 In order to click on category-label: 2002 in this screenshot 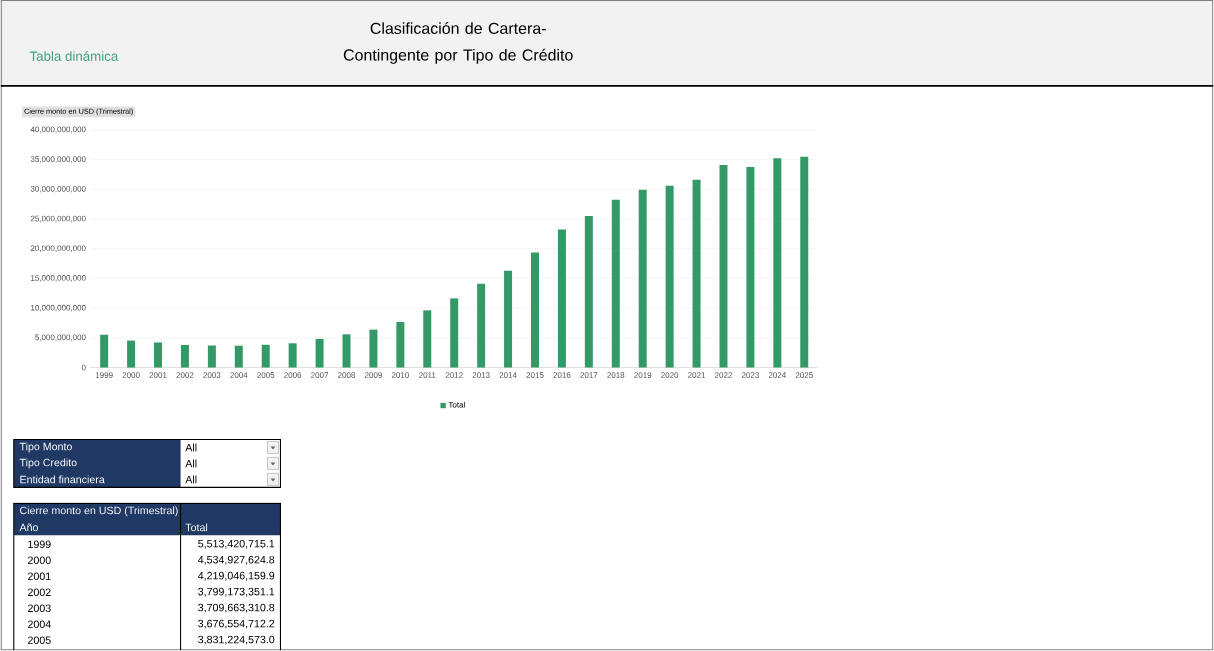, I will do `click(39, 592)`.